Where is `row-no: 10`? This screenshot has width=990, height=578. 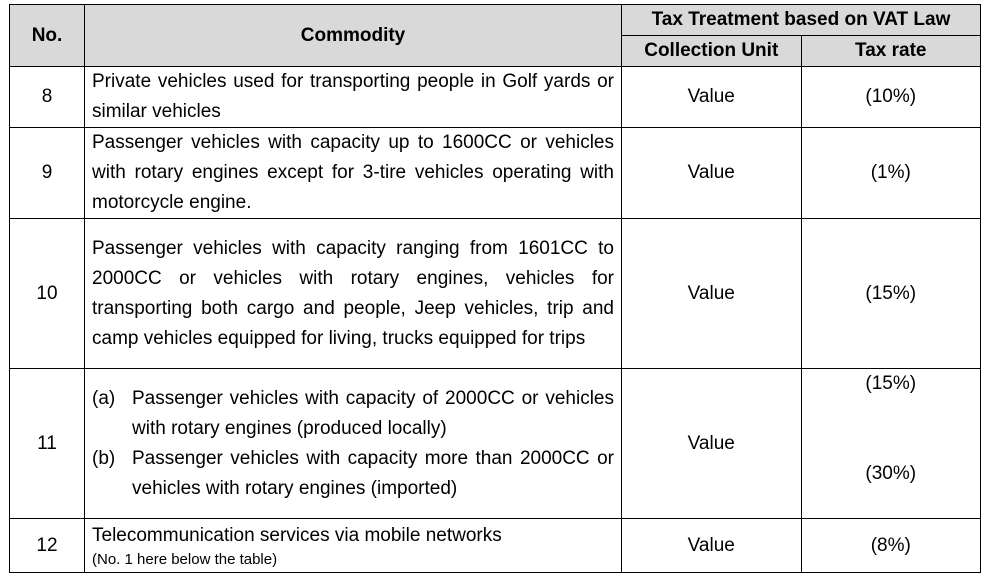 row-no: 10 is located at coordinates (47, 293).